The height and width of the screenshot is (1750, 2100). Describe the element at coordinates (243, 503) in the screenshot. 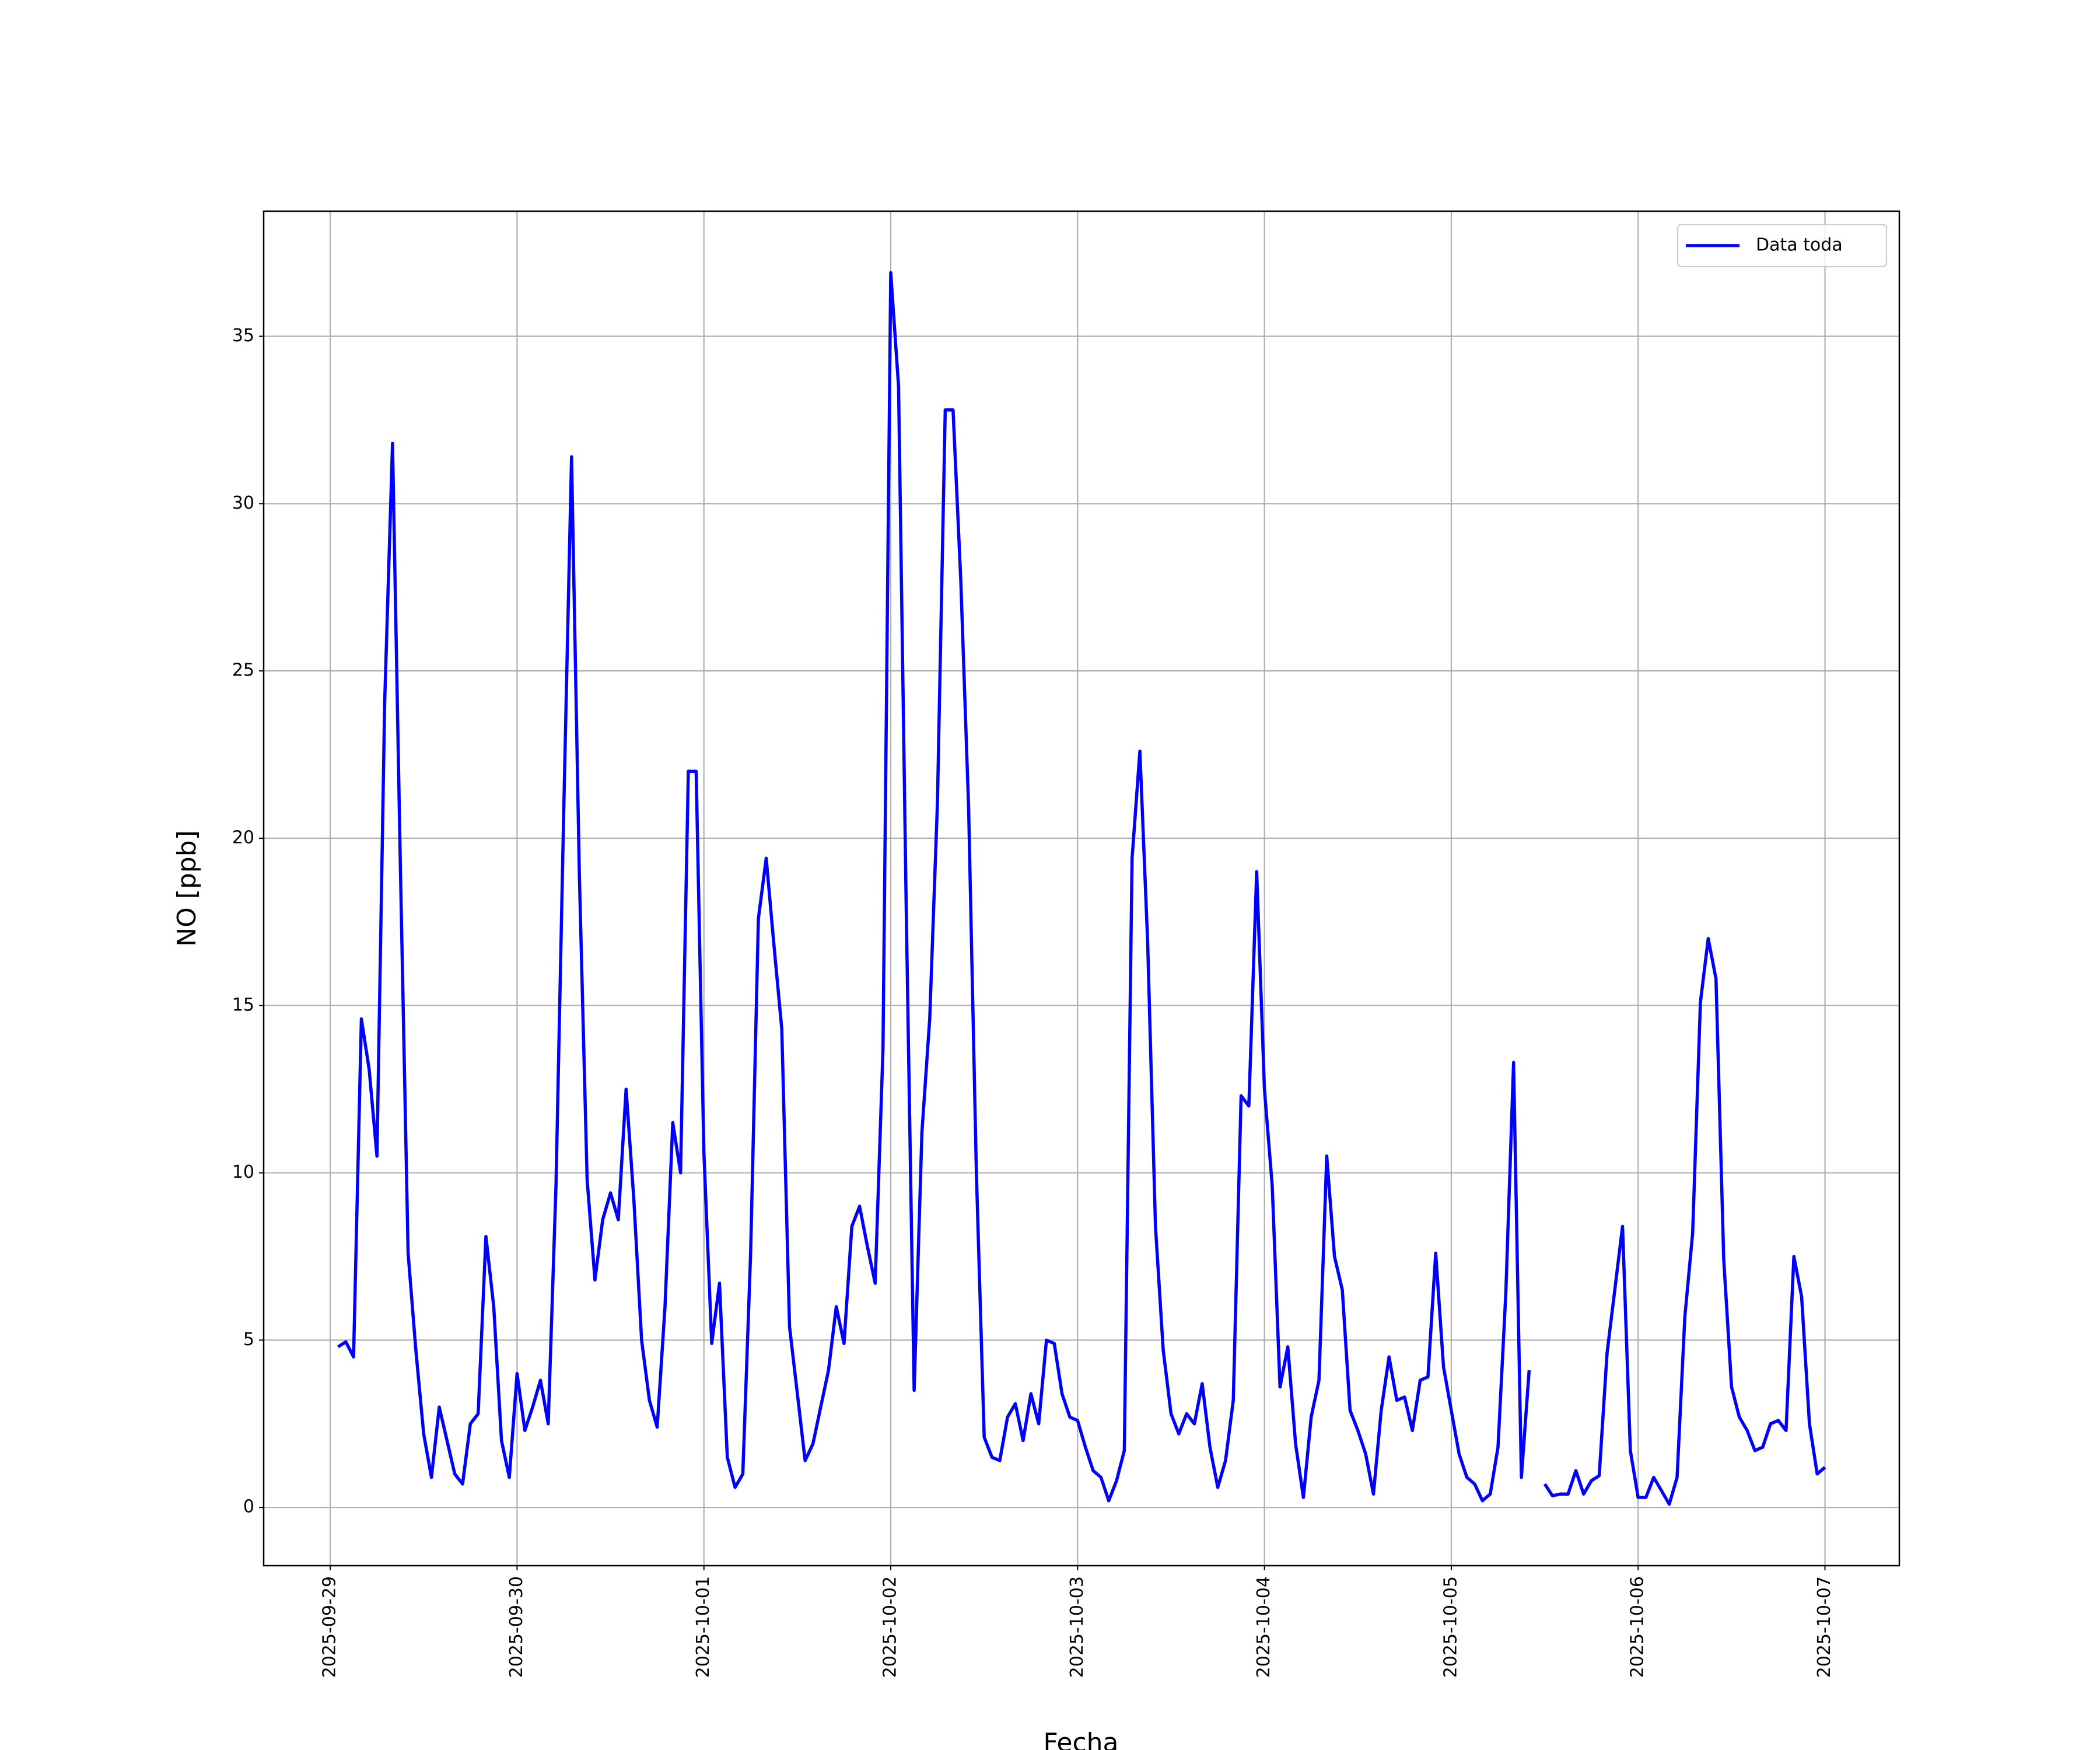

I see `y-tick-label: 30` at that location.